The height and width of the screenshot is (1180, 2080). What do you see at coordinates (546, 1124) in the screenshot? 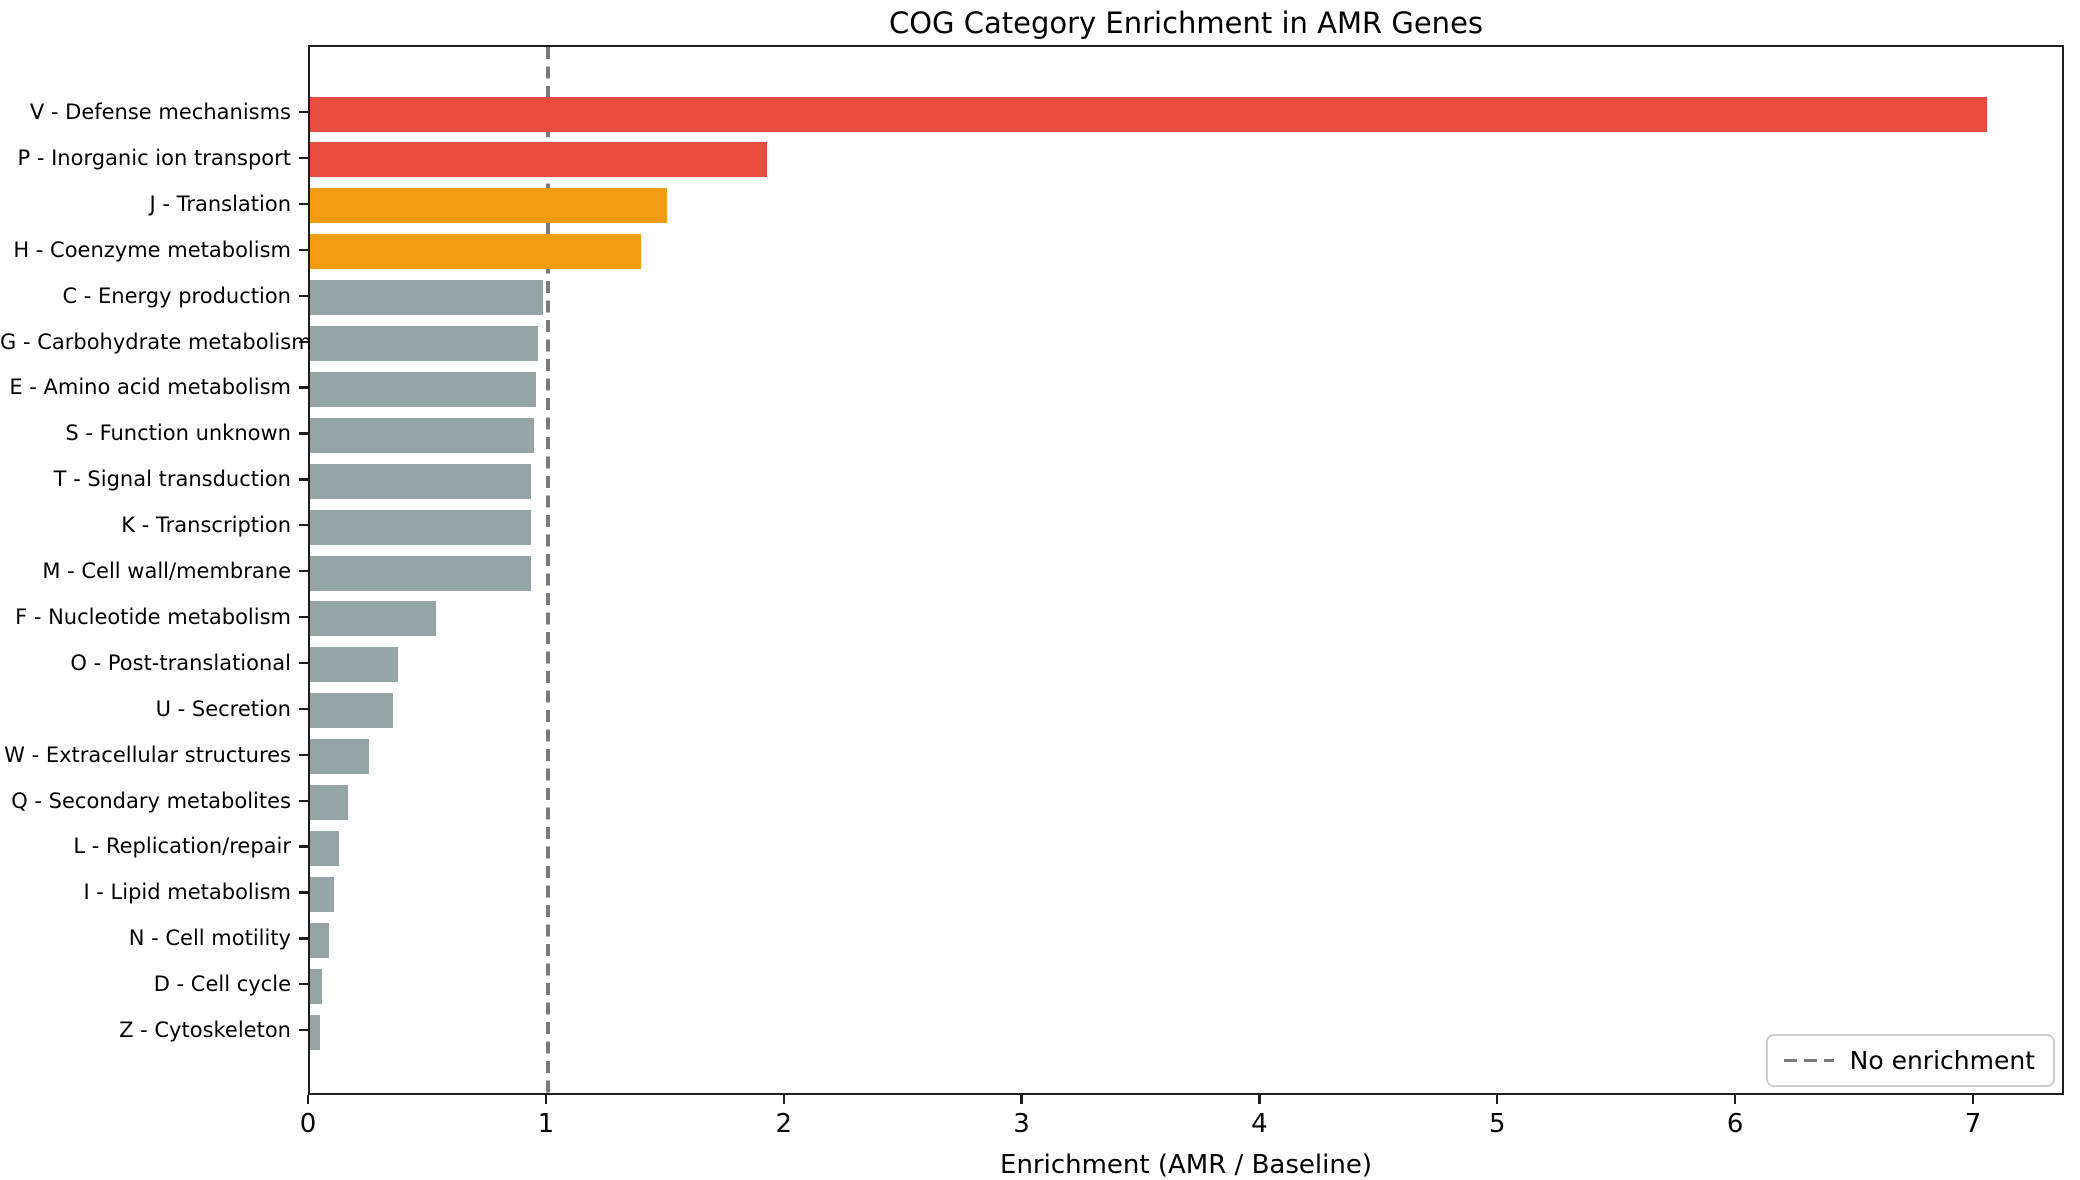
I see `x-tick-label-1: 1` at bounding box center [546, 1124].